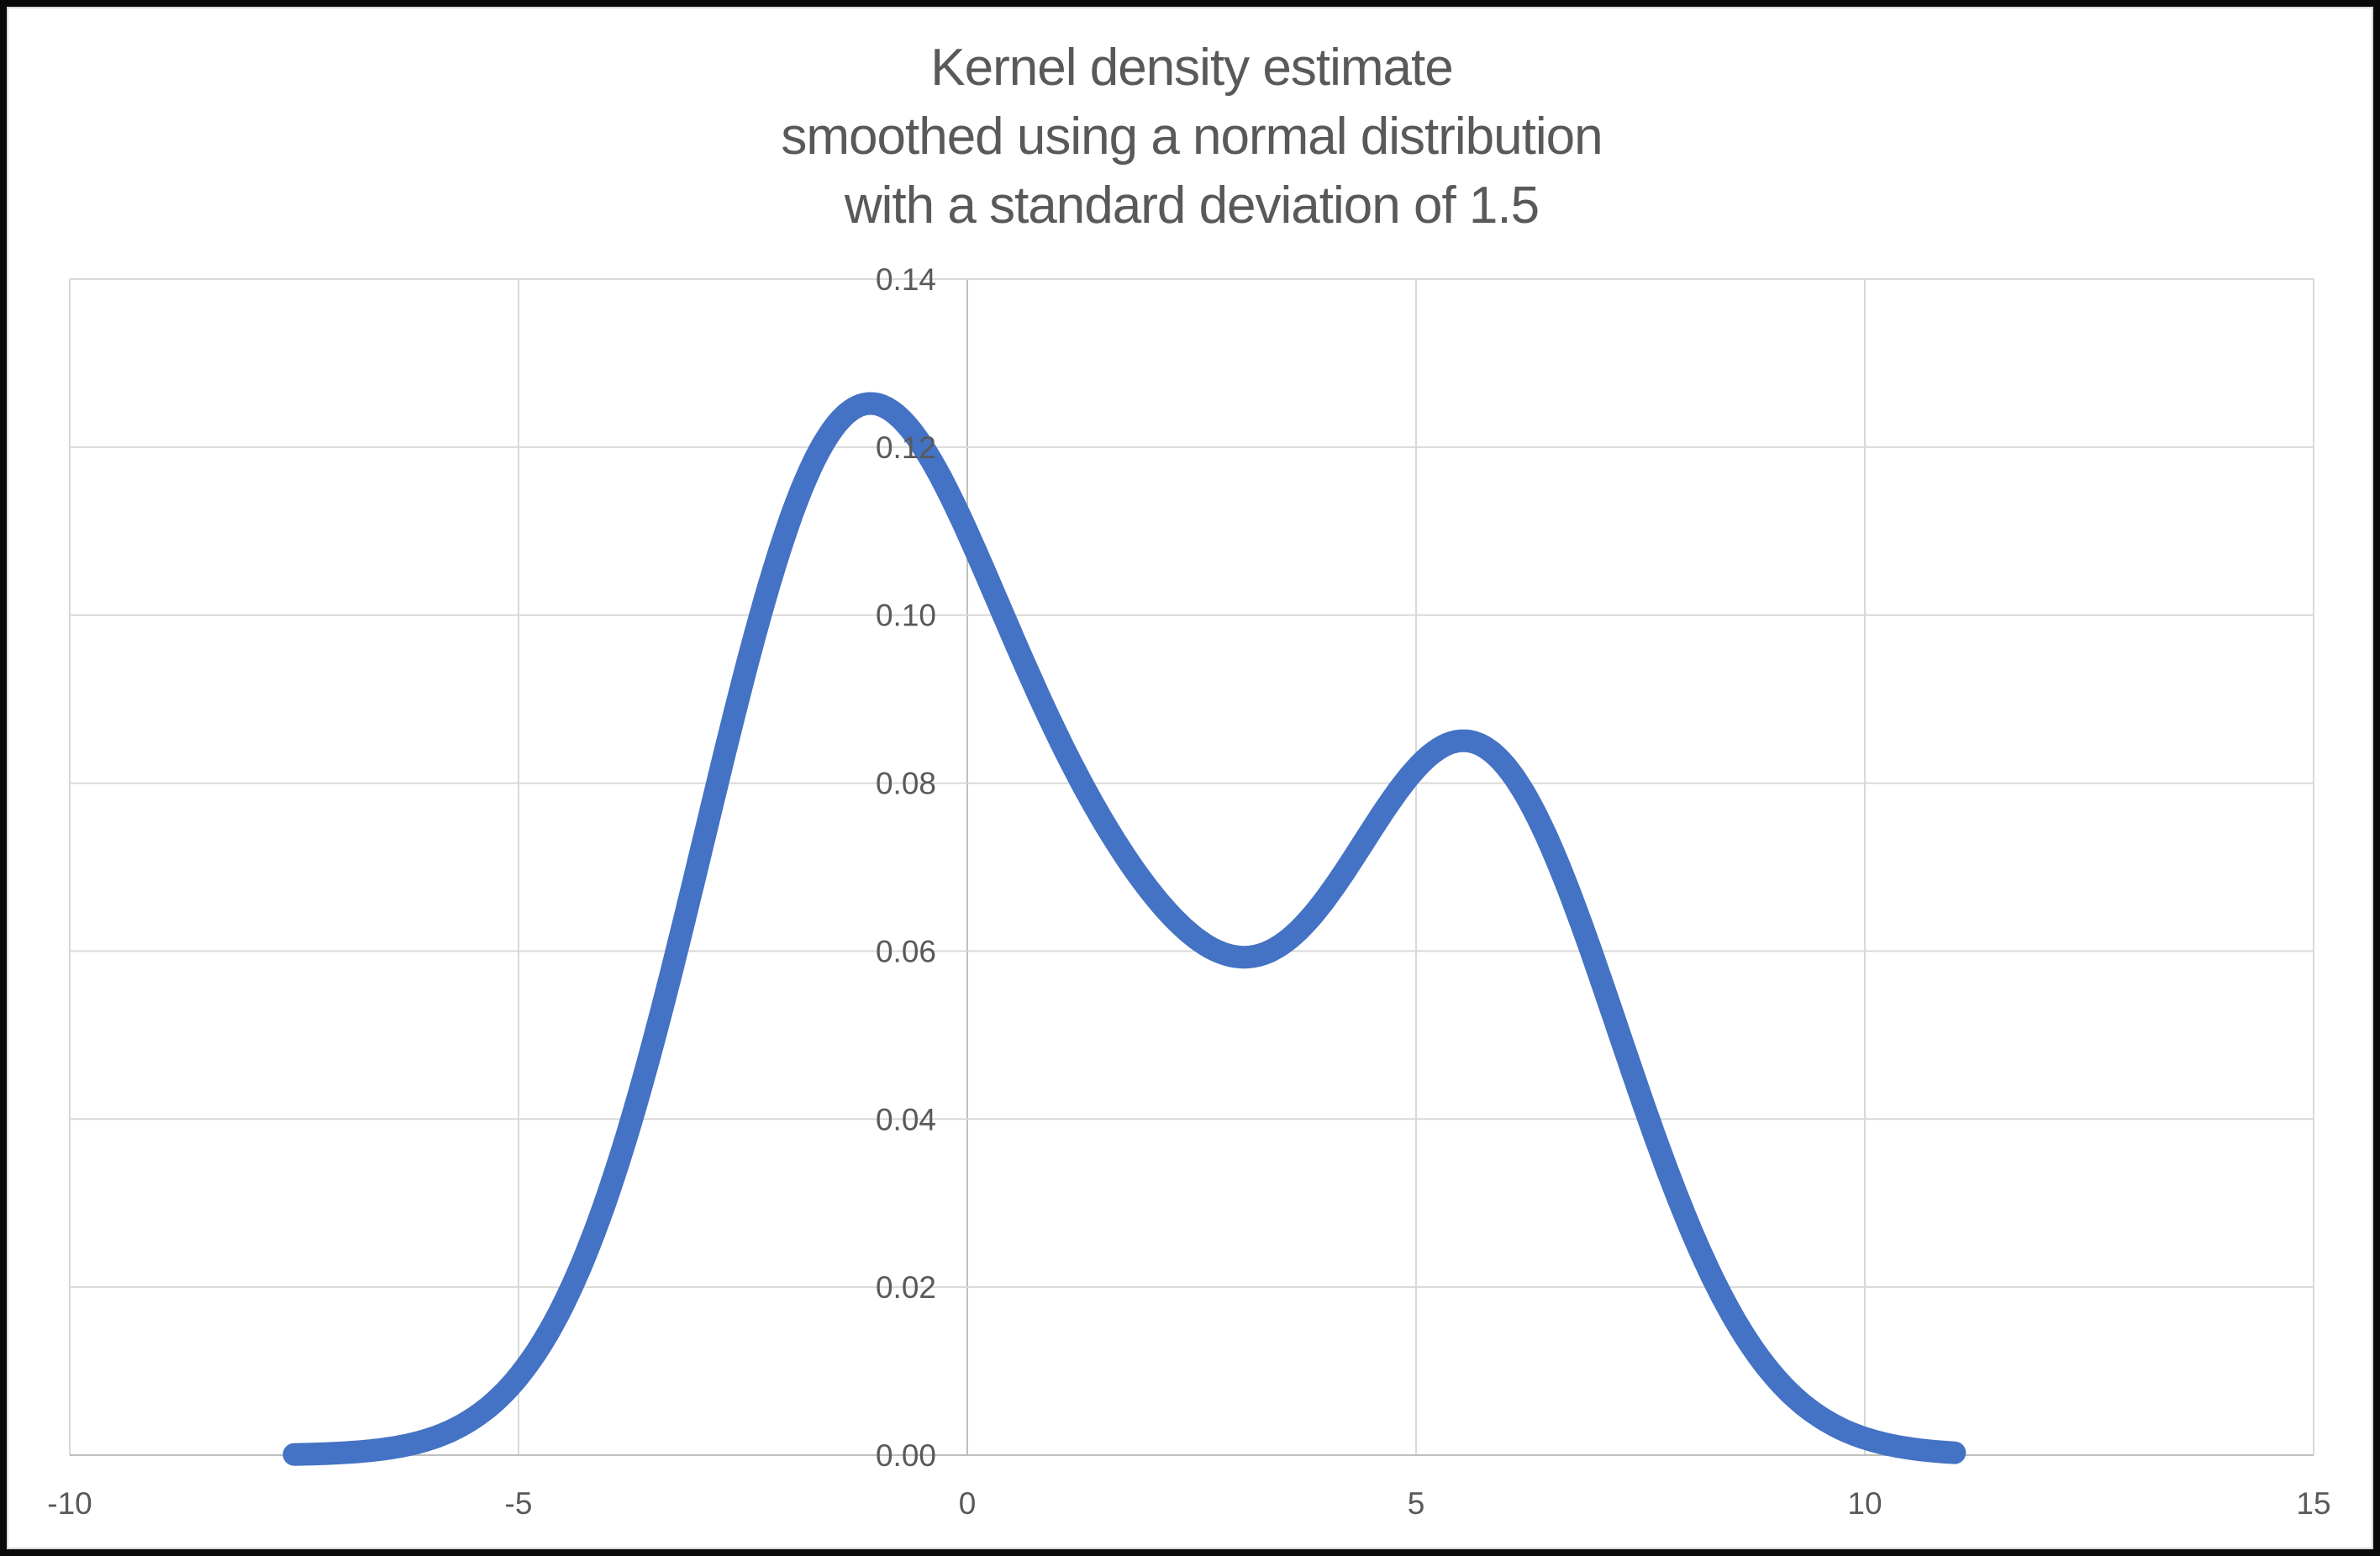 The height and width of the screenshot is (1556, 2380). Describe the element at coordinates (519, 1503) in the screenshot. I see `x-axis-tick-label--5: -5` at that location.